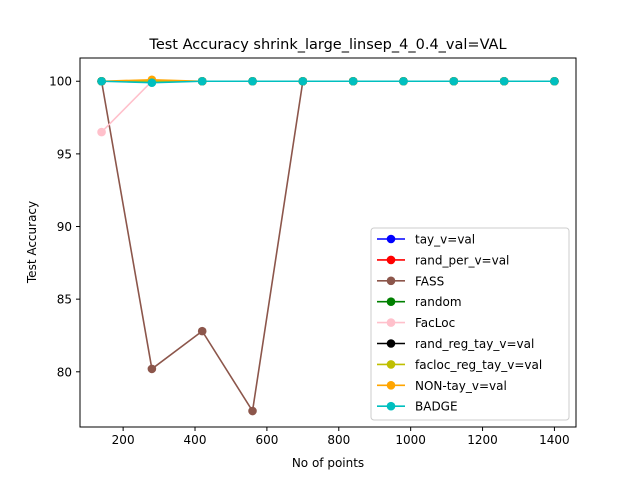 The width and height of the screenshot is (640, 480). I want to click on y-tick-label: 85, so click(64, 300).